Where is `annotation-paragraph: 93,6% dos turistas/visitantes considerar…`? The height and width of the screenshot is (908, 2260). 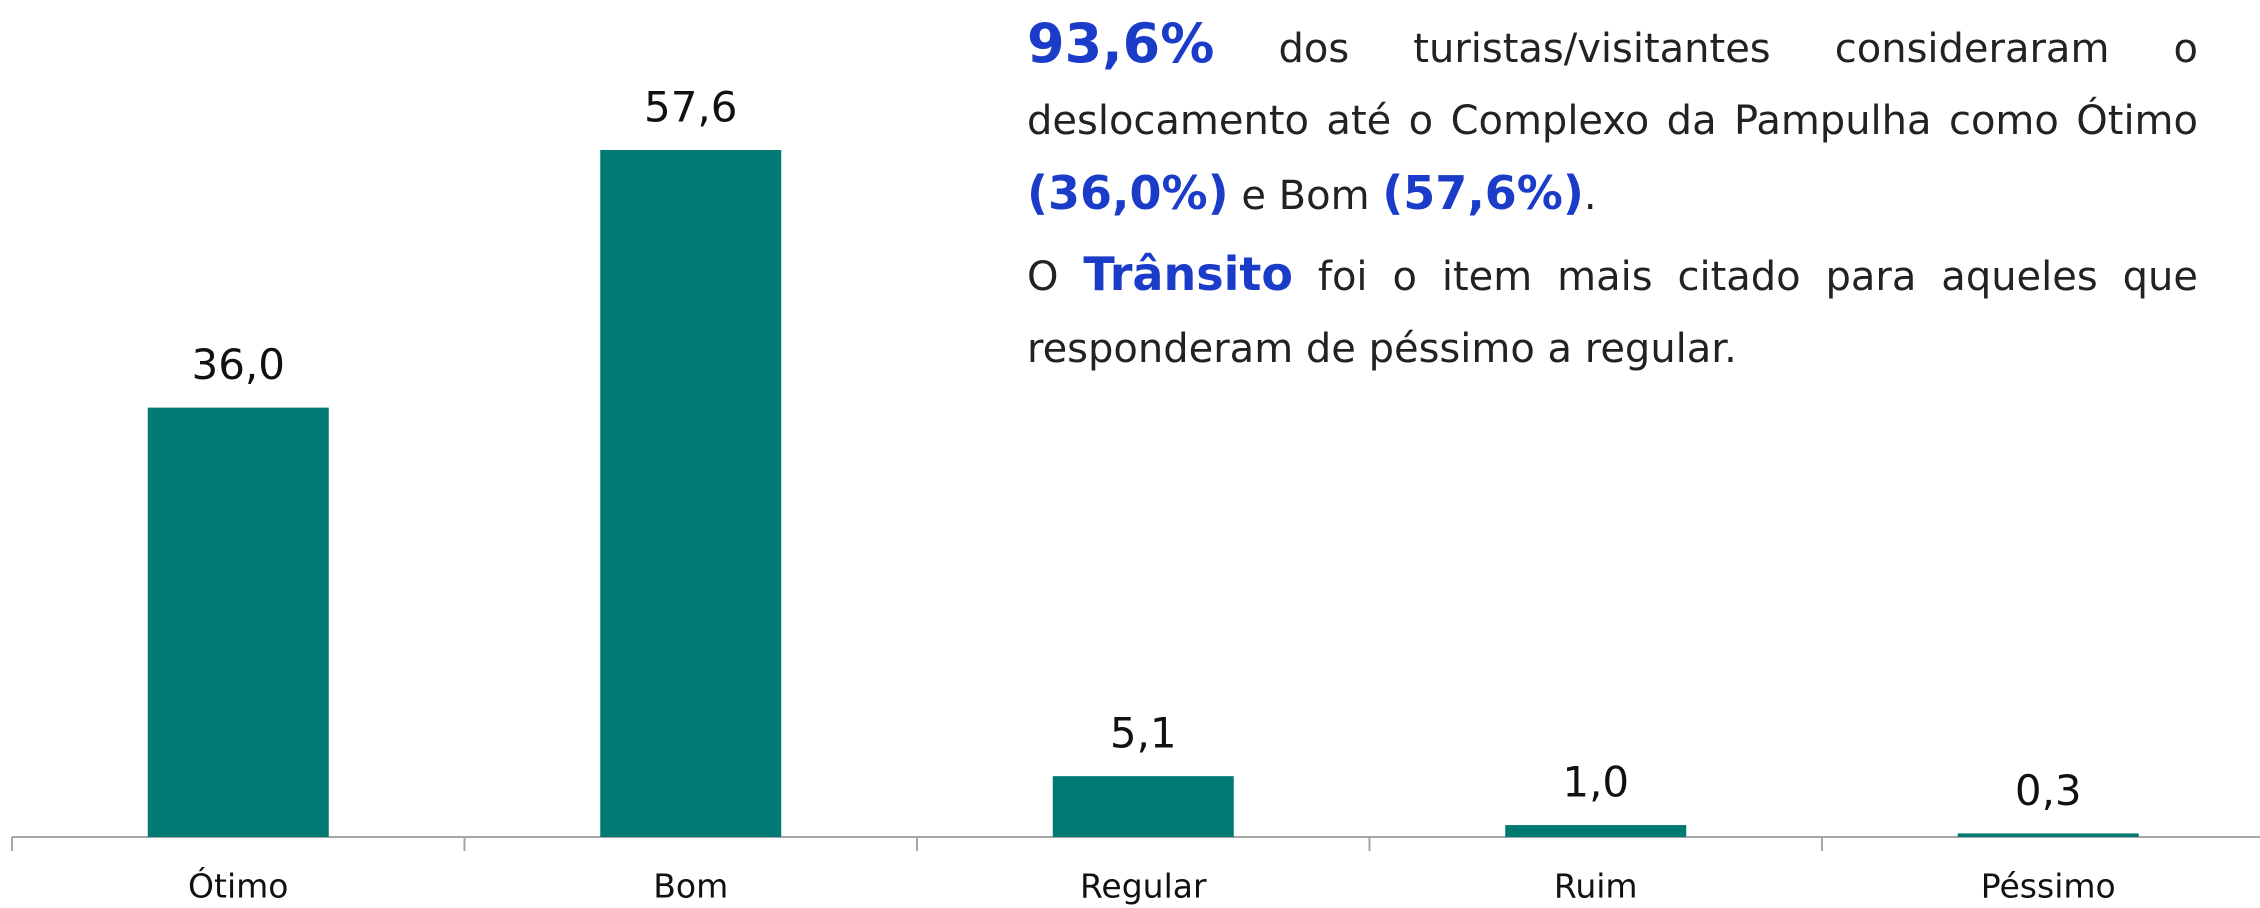
annotation-paragraph: 93,6% dos turistas/visitantes considerar… is located at coordinates (1612, 120).